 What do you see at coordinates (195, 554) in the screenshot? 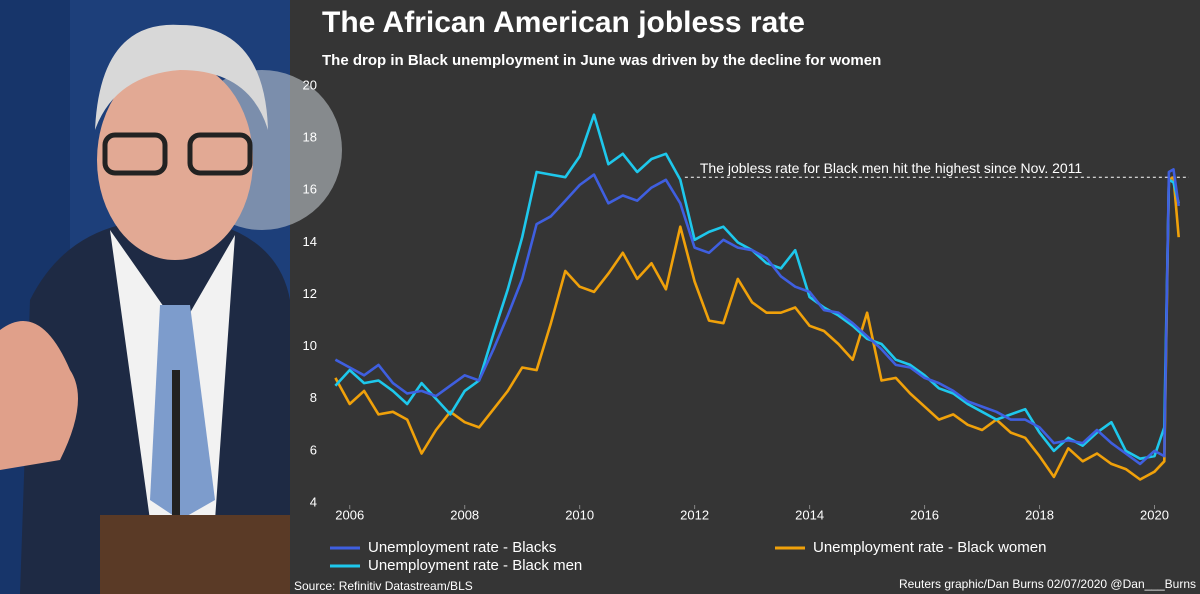
I see `photo-podium` at bounding box center [195, 554].